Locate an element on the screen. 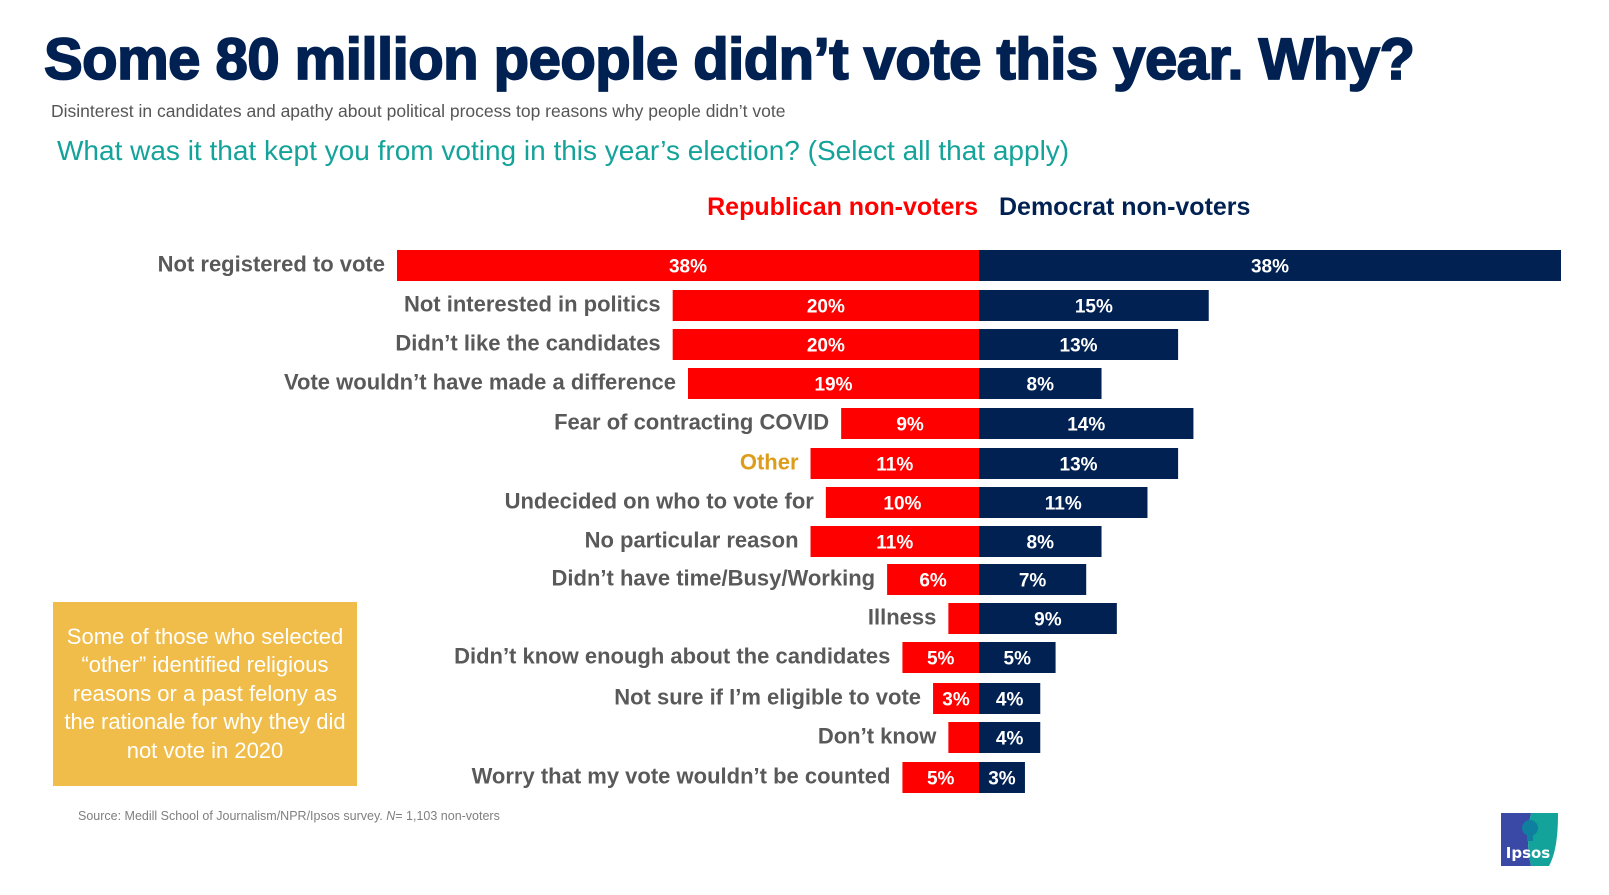 This screenshot has height=895, width=1609. chart-row: 6% 7% Didn’t have time/Busy/Working is located at coordinates (819, 579).